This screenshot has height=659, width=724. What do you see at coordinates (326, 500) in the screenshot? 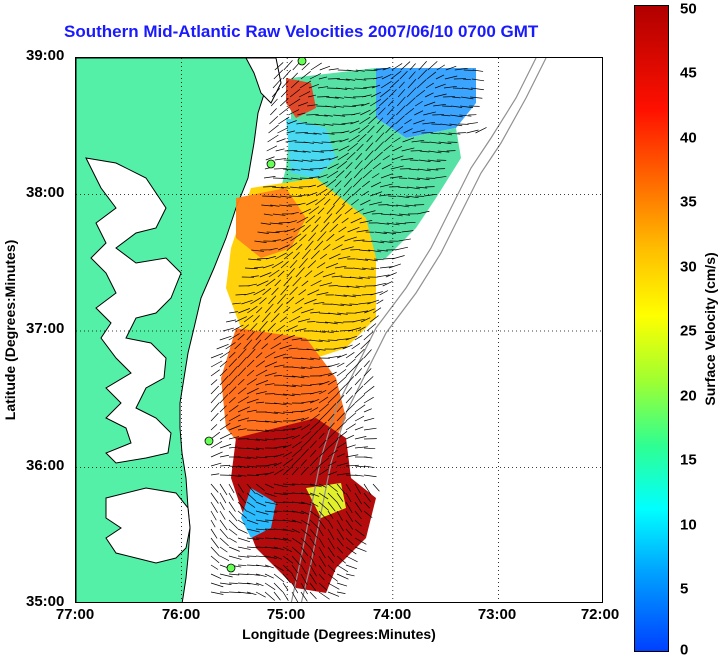
I see `velocity-patch-south-yellow` at bounding box center [326, 500].